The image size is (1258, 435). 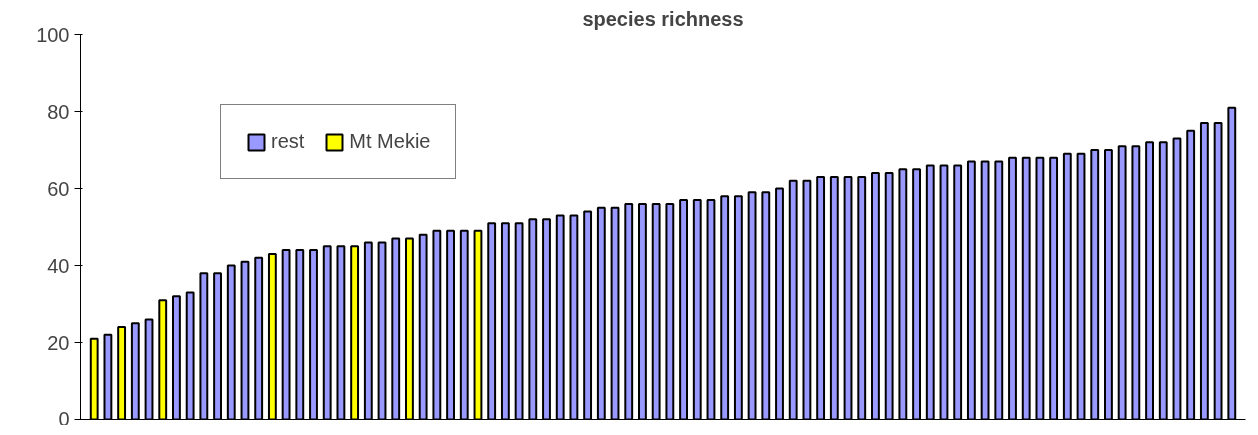 What do you see at coordinates (58, 111) in the screenshot?
I see `y-tick-label: 80` at bounding box center [58, 111].